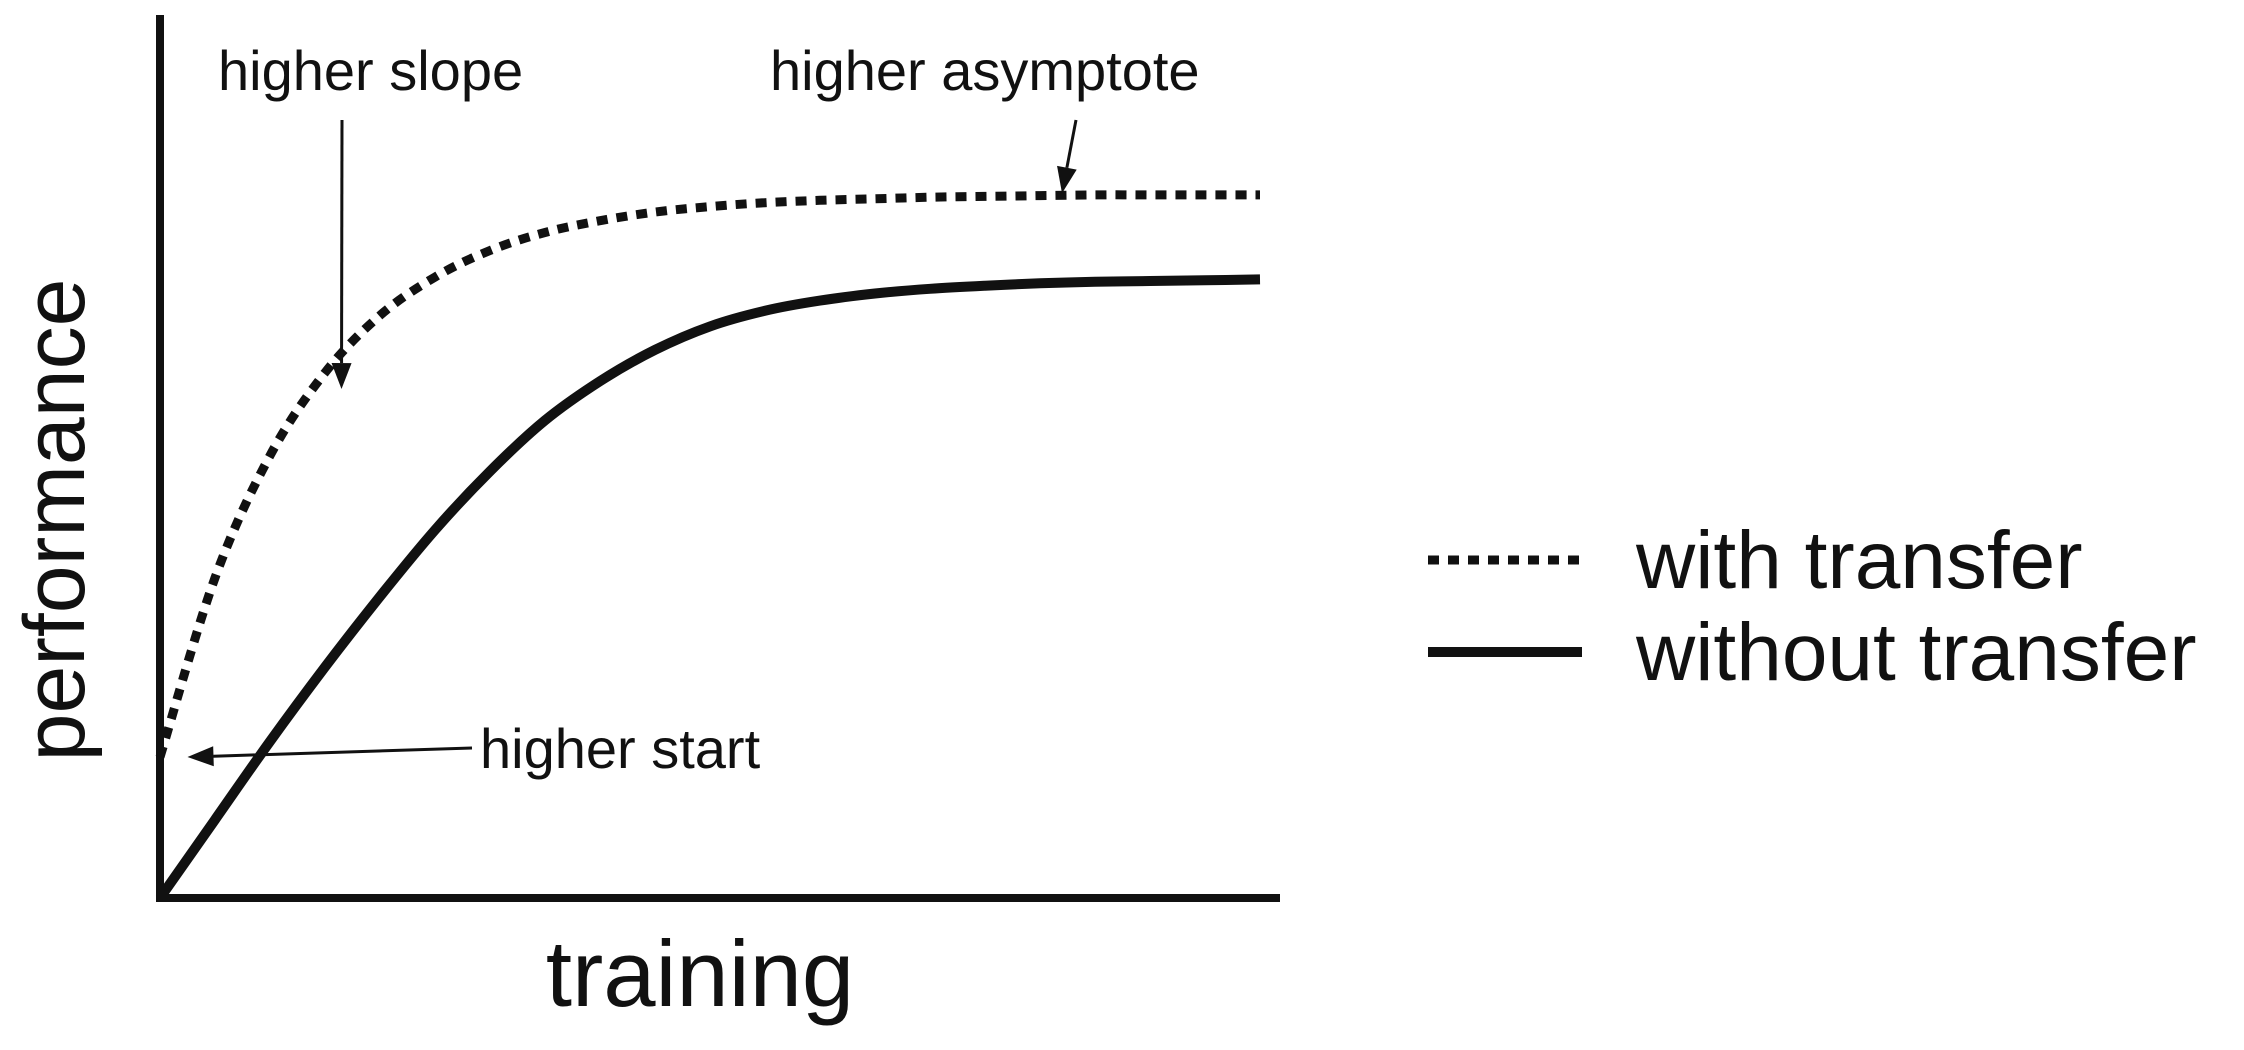  I want to click on legend-label-0: with transfer, so click(1859, 560).